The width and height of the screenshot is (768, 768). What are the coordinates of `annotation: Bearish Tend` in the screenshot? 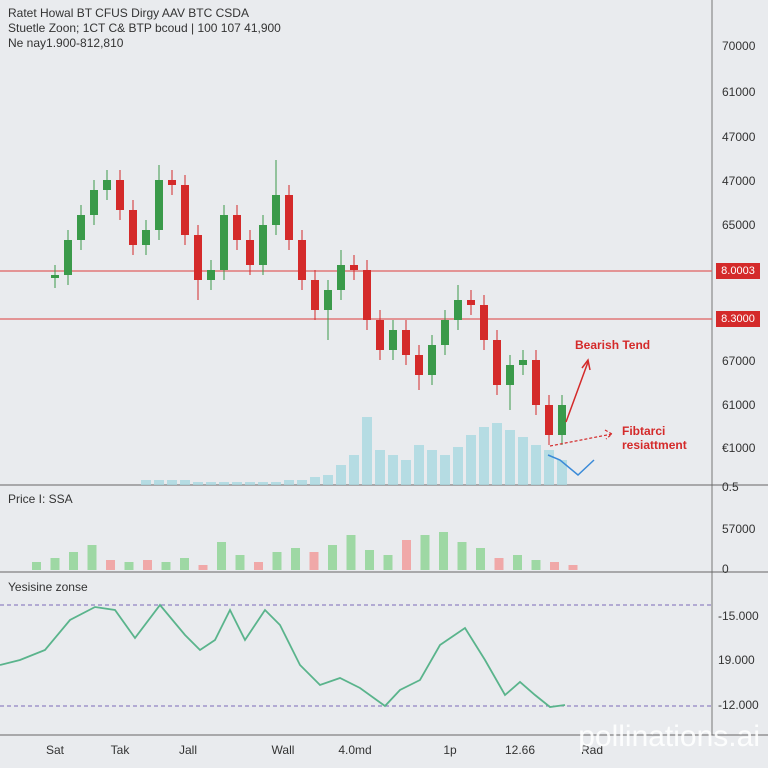 It's located at (612, 345).